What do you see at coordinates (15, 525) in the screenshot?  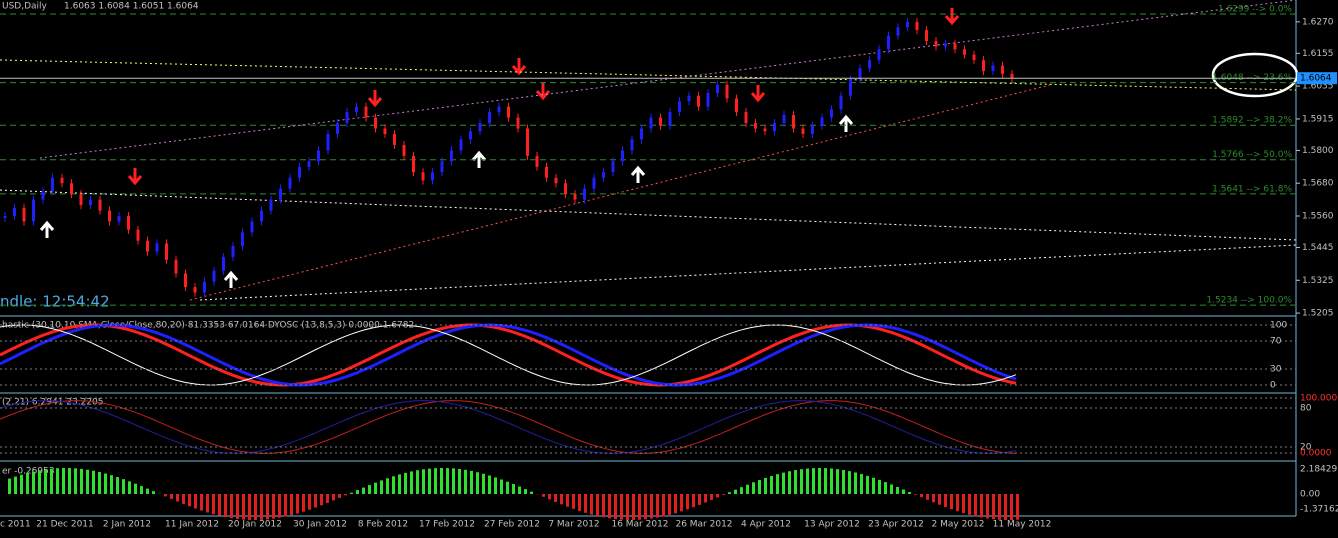 I see `x-tick-label: c 2011` at bounding box center [15, 525].